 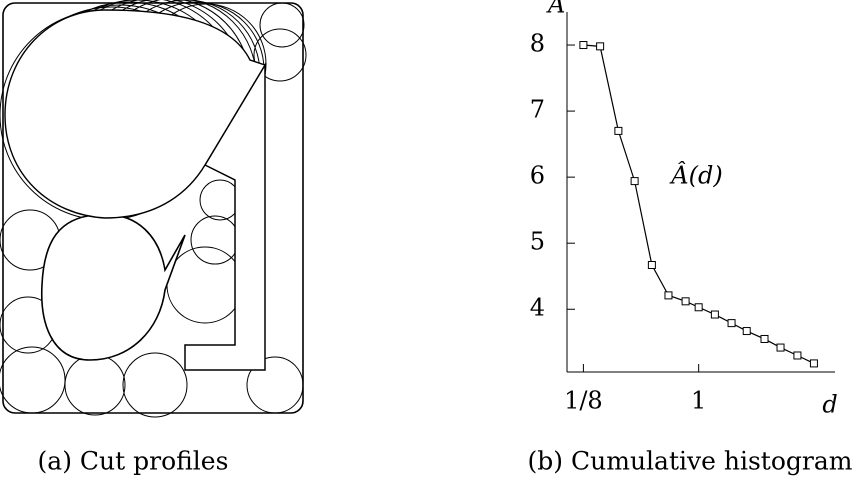 I want to click on y-tick-label: 4, so click(x=537, y=308).